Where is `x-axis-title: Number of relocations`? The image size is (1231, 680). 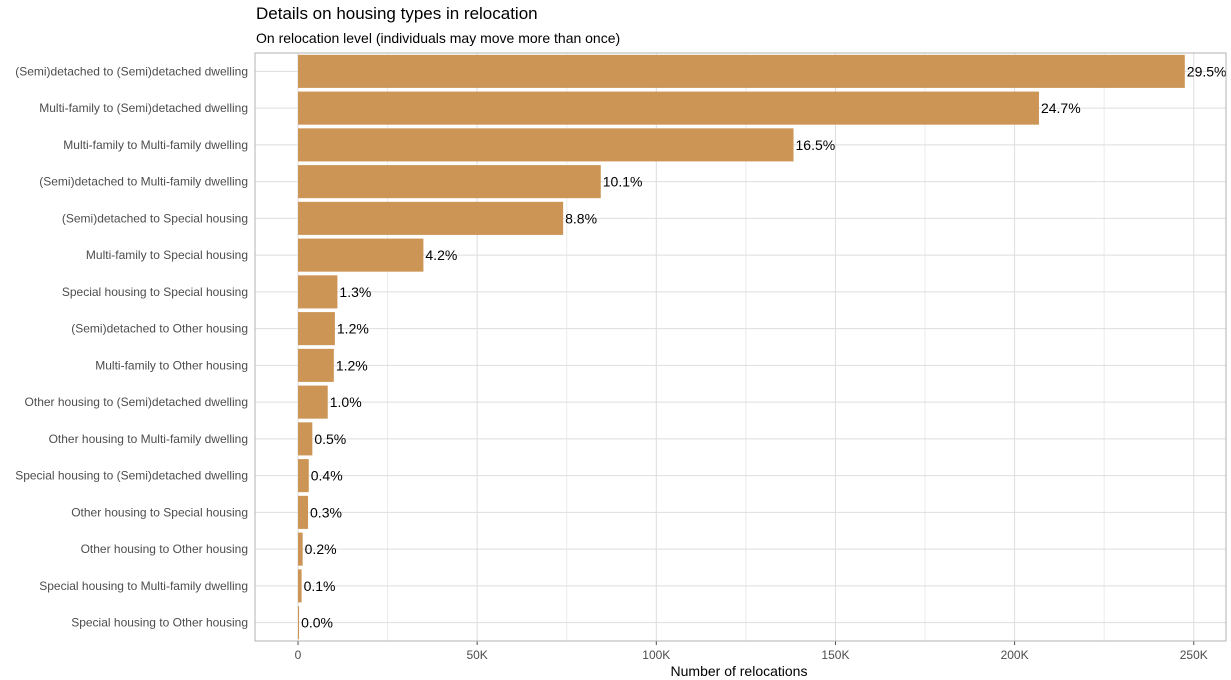
x-axis-title: Number of relocations is located at coordinates (739, 671).